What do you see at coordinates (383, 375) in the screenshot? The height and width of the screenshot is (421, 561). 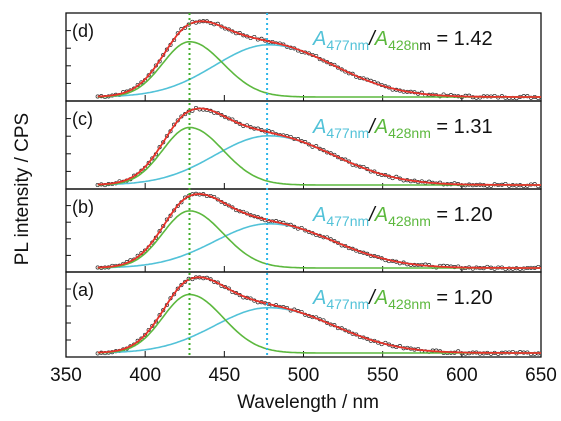 I see `x-tick-label: 550` at bounding box center [383, 375].